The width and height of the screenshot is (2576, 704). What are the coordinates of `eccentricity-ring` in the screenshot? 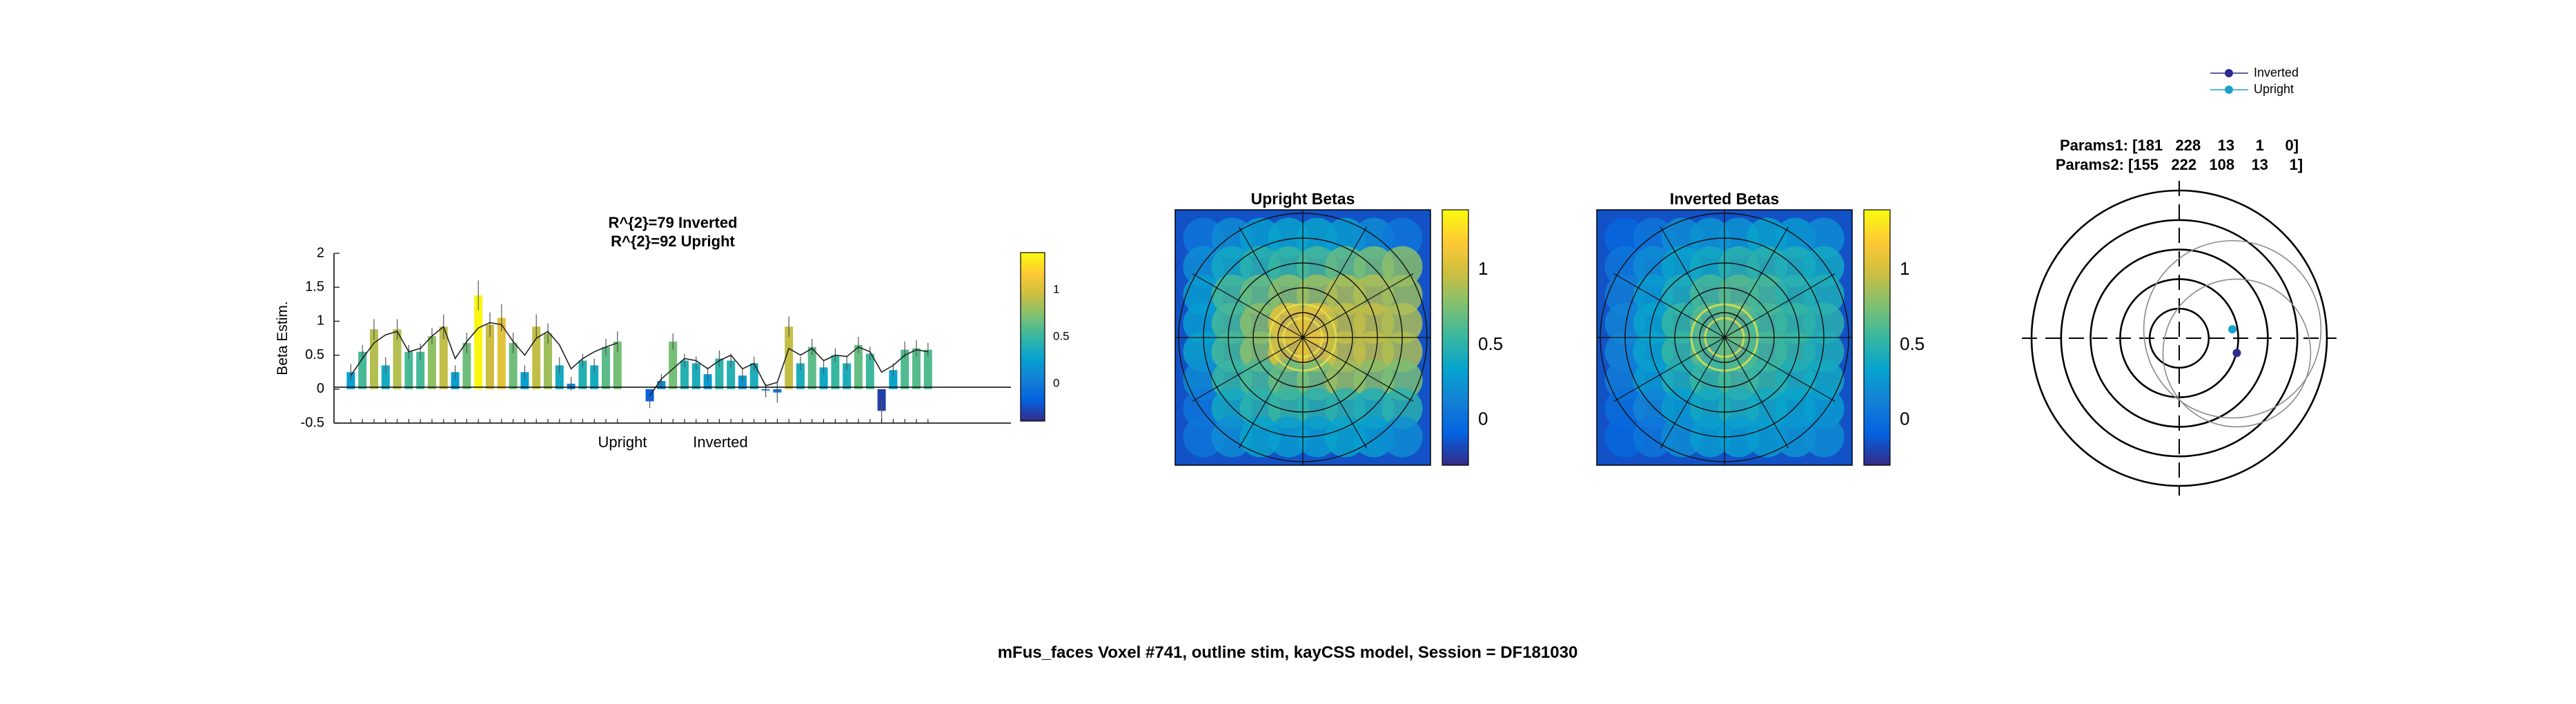 It's located at (2179, 338).